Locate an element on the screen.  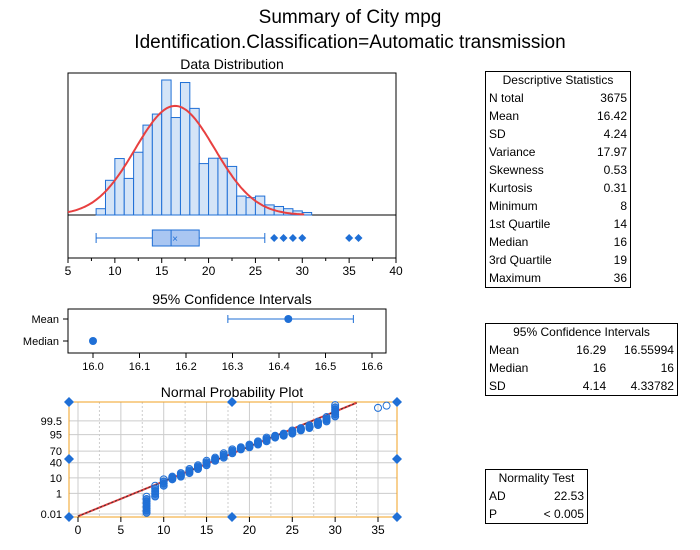
row-value: 4.14 is located at coordinates (594, 386).